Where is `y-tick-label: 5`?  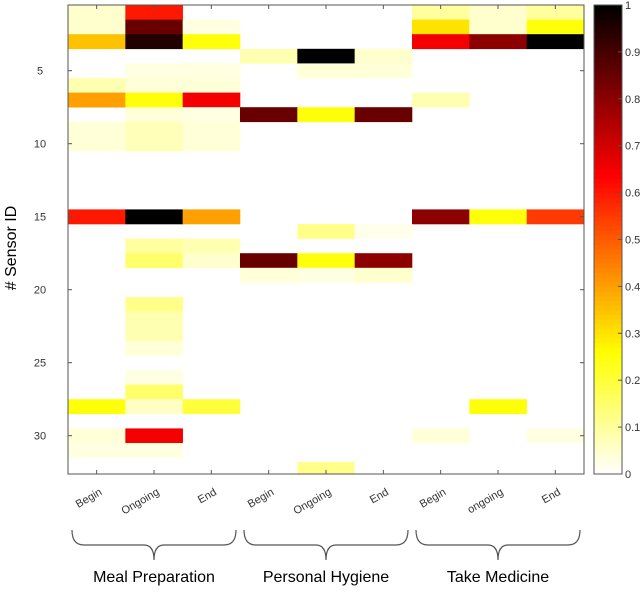
y-tick-label: 5 is located at coordinates (40, 72).